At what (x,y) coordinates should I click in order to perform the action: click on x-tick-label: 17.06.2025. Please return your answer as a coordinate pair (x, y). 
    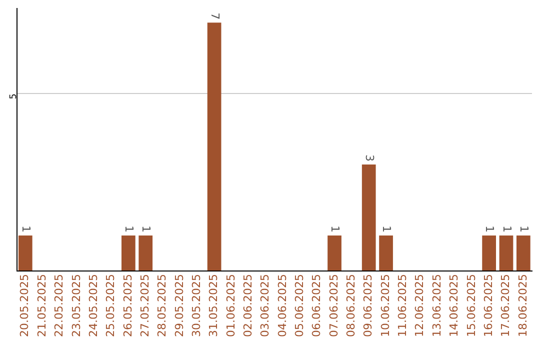
    Looking at the image, I should click on (505, 306).